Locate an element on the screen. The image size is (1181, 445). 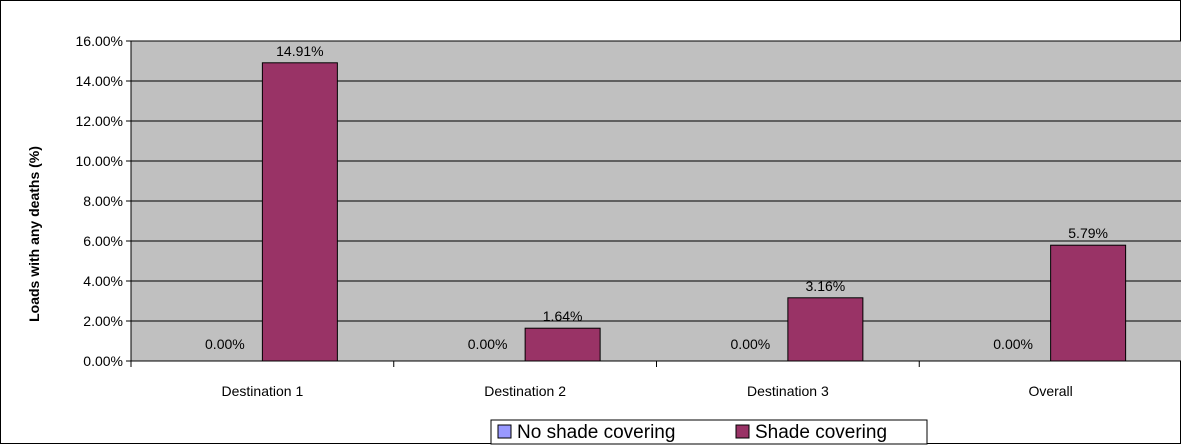
y-tick-label: 0.00% is located at coordinates (103, 361).